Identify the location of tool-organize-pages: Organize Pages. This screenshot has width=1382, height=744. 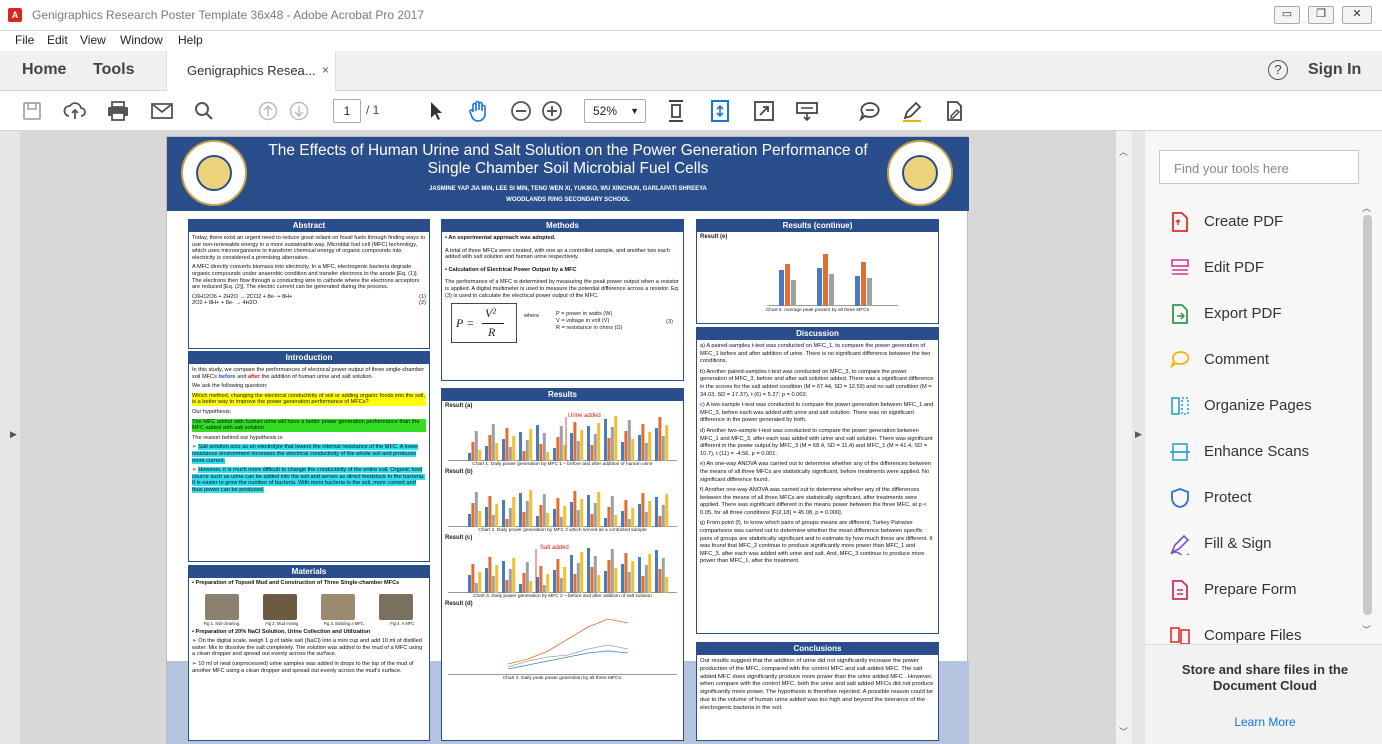
(1269, 407).